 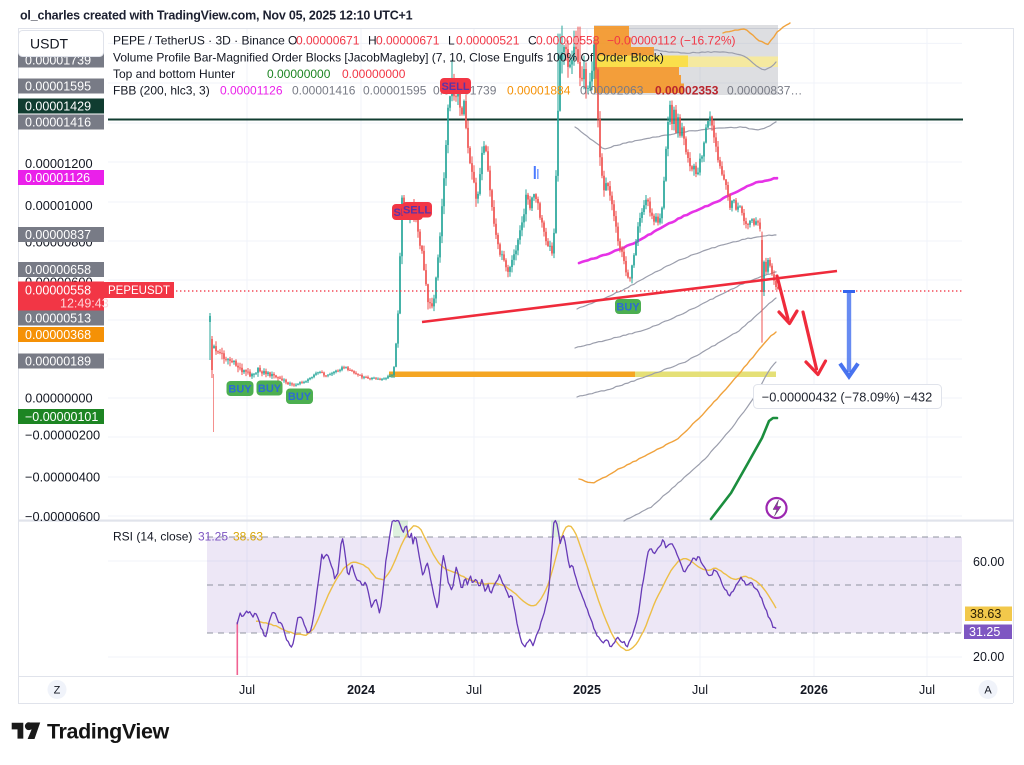 What do you see at coordinates (372, 41) in the screenshot?
I see `svg-text: H` at bounding box center [372, 41].